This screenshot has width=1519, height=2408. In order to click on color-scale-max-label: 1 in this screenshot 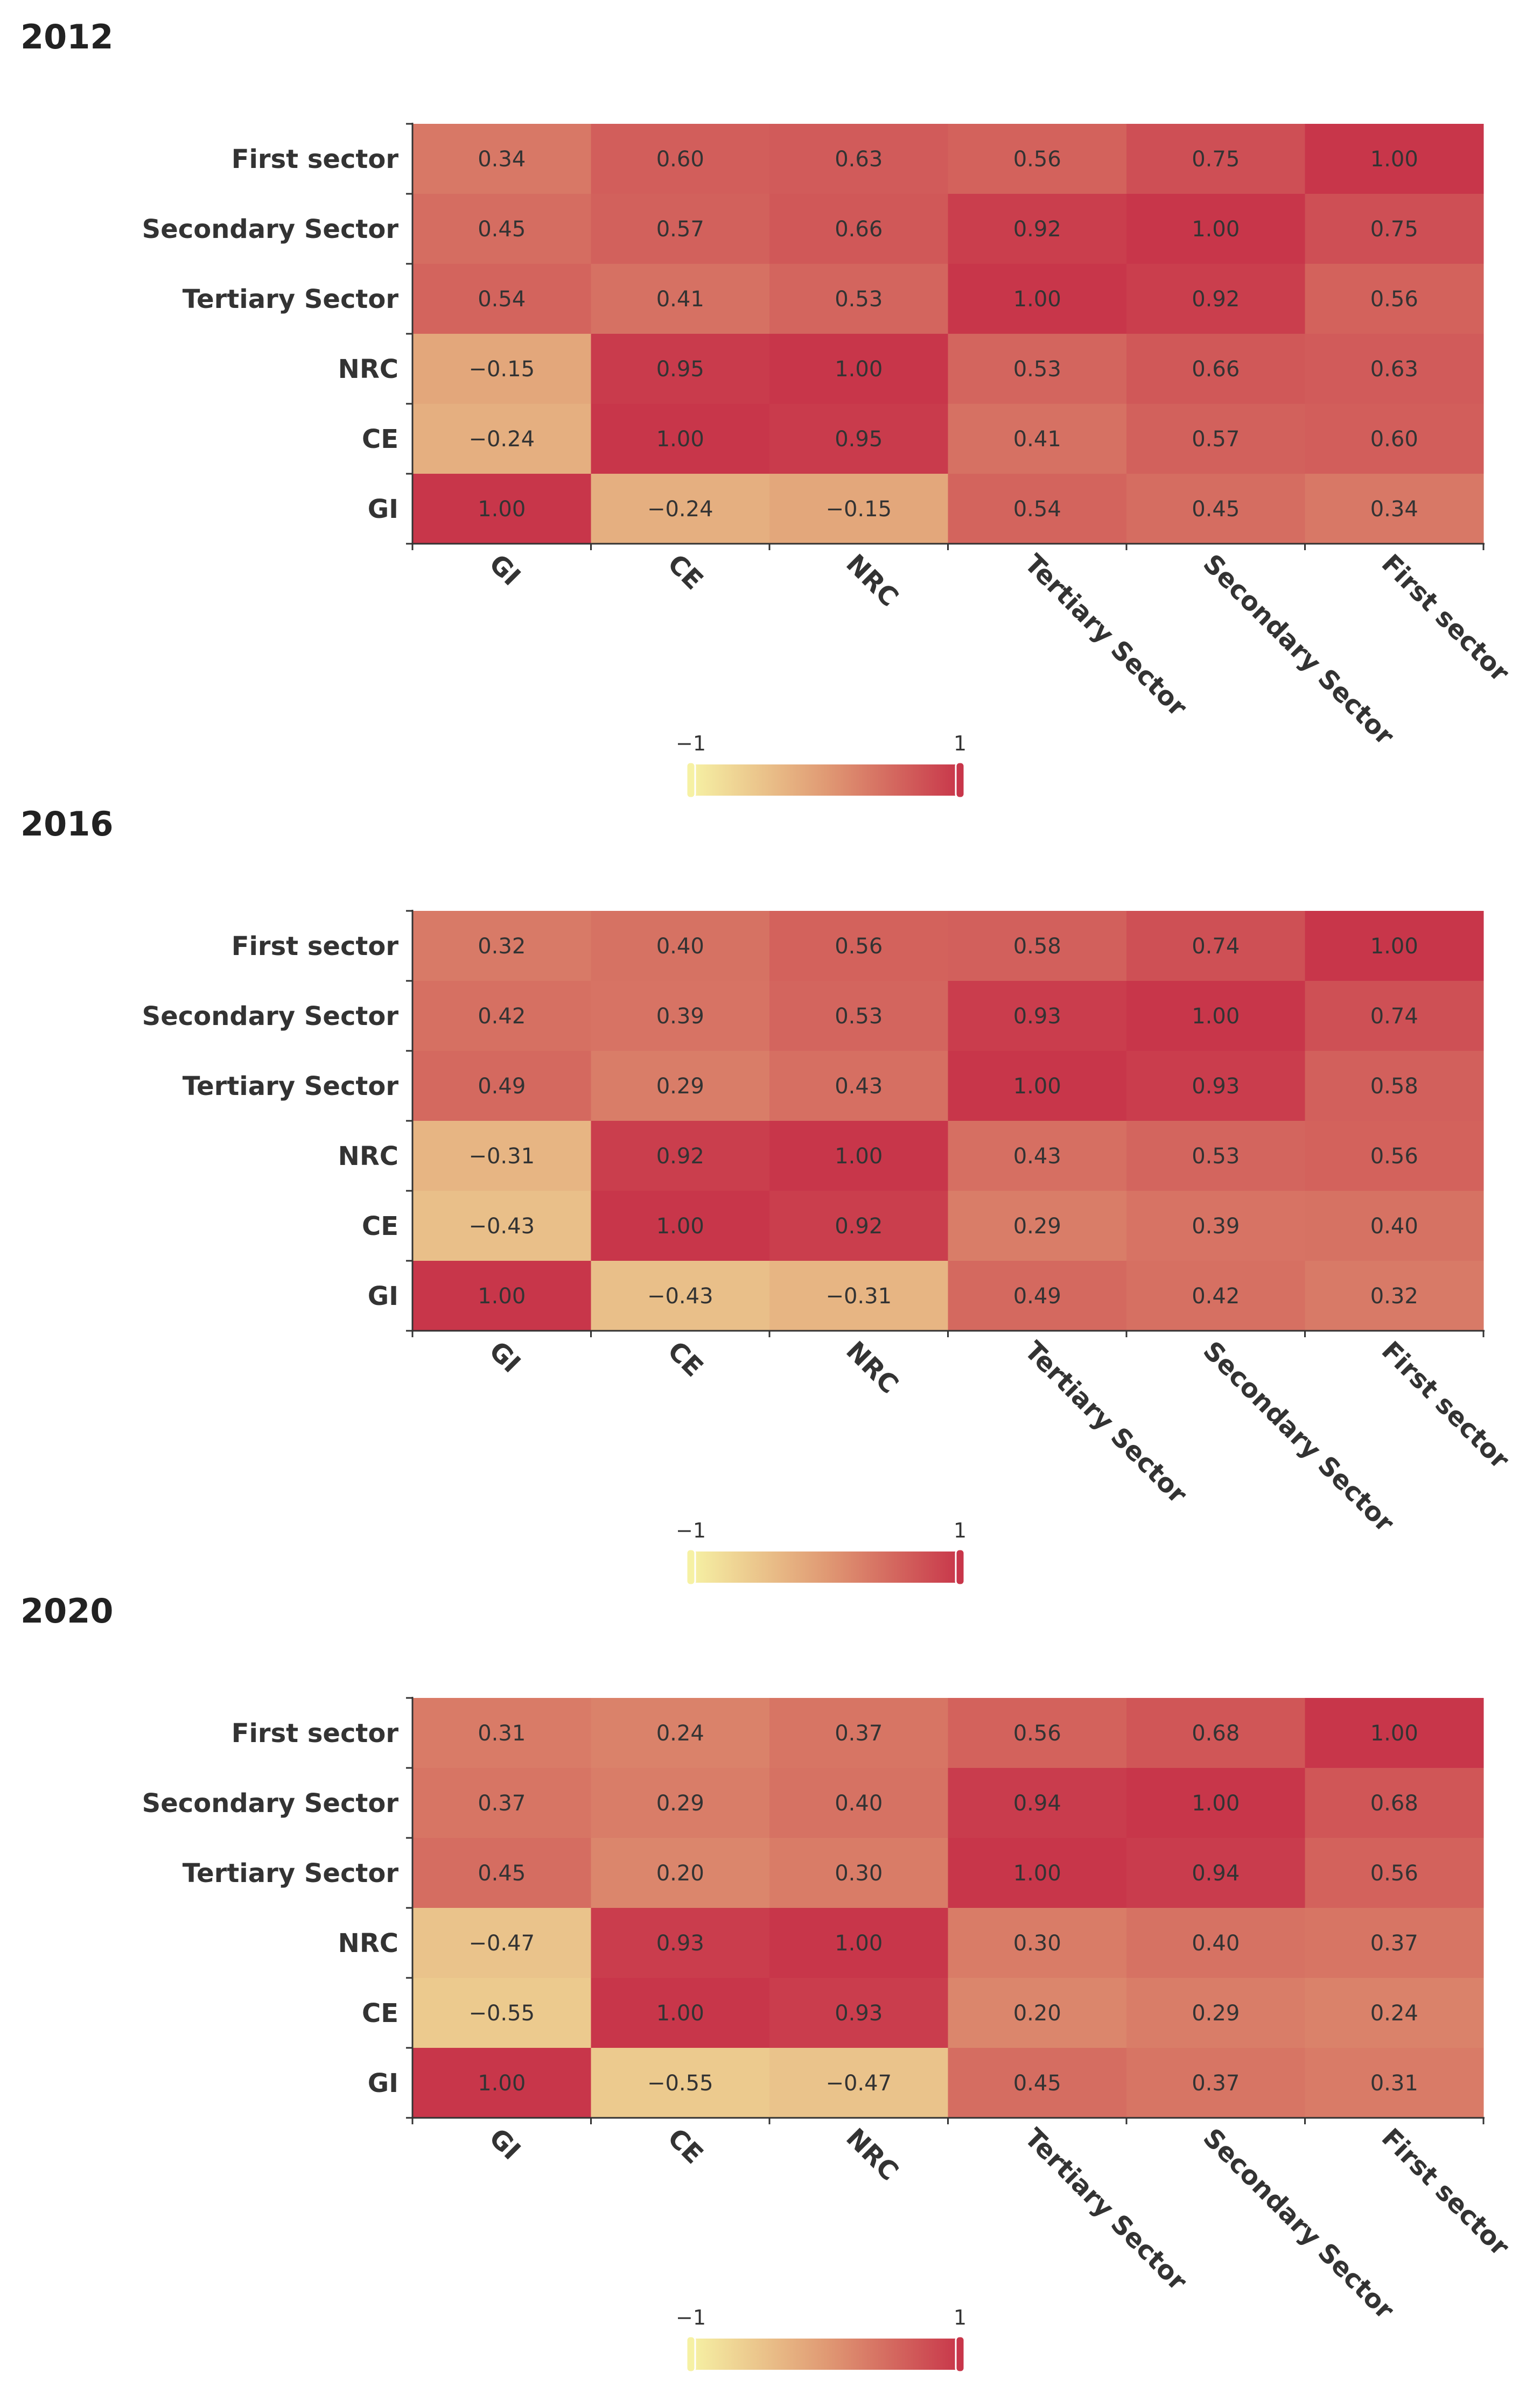, I will do `click(960, 2317)`.